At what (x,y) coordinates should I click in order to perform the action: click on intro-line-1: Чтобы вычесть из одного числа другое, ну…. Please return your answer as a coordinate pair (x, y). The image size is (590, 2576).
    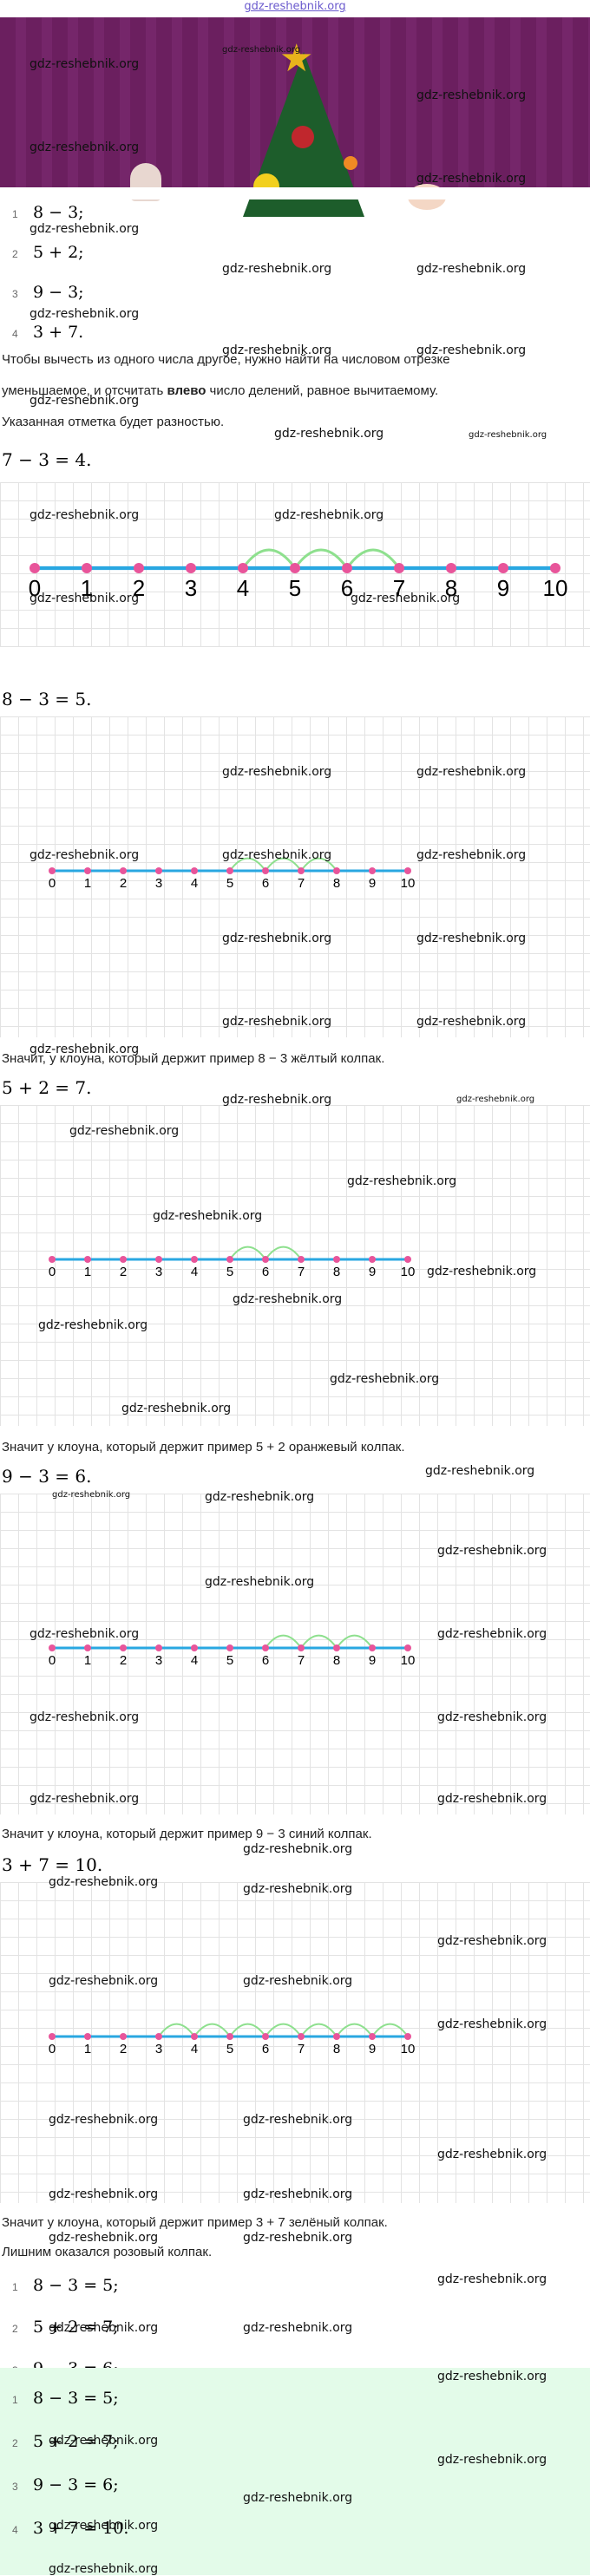
    Looking at the image, I should click on (226, 359).